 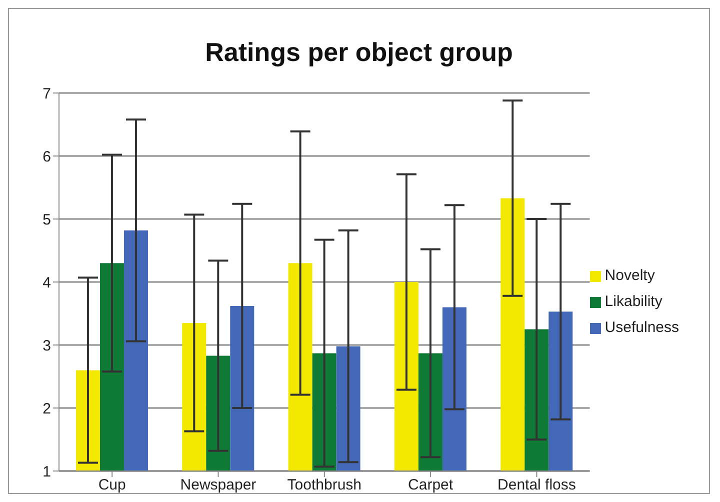 I want to click on x-tick-label: Toothbrush, so click(x=324, y=485).